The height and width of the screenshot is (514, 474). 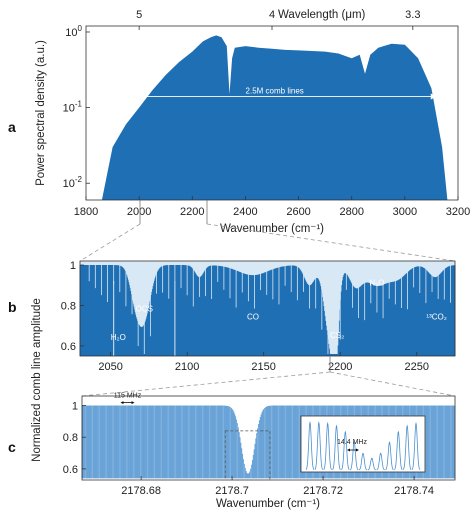 I want to click on top-wavelength-axis: 5 4 3.3, so click(x=278, y=19).